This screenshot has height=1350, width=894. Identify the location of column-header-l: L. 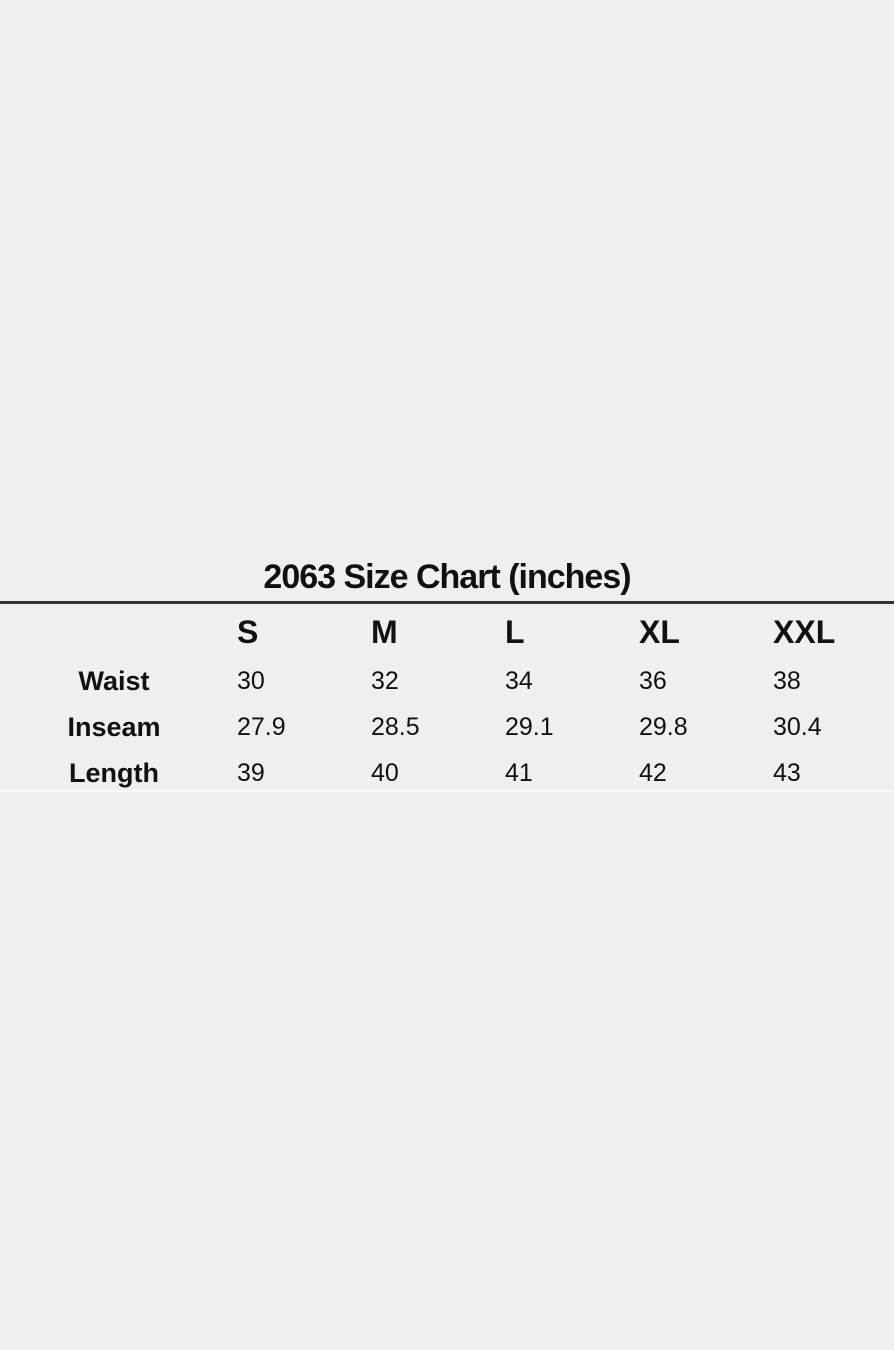
(515, 632).